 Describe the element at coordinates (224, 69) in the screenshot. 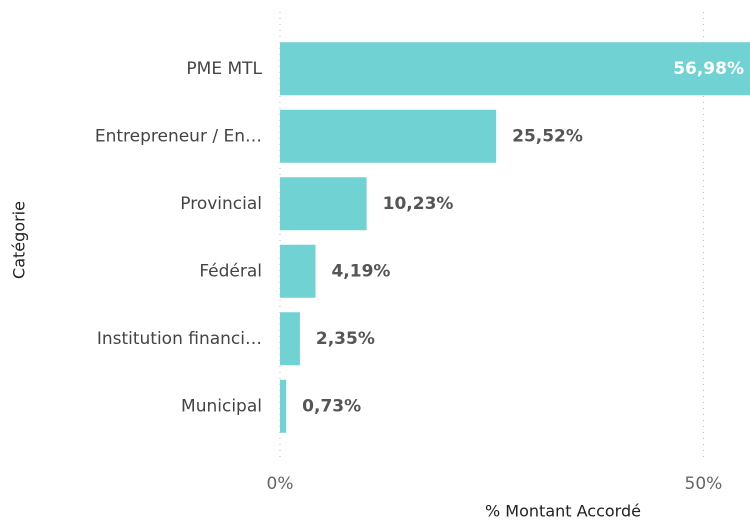

I see `y-tick-label: PME MTL` at that location.